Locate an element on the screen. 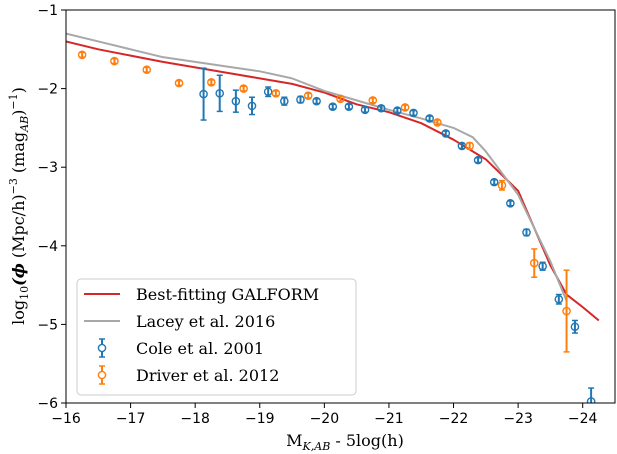  y-axis-label: log10(ϕ (Mpc/h)−3 (magAB)−1) is located at coordinates (19, 206).